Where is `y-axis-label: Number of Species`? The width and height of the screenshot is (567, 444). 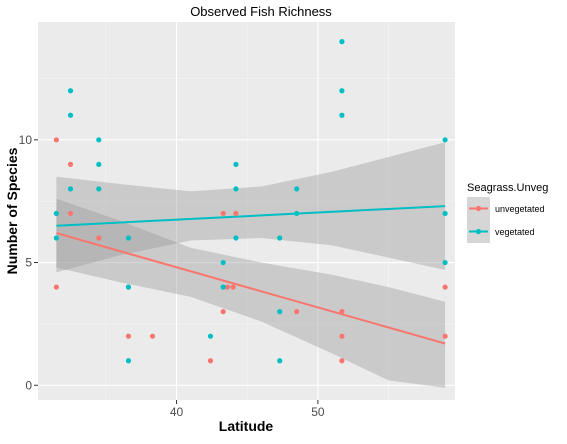
y-axis-label: Number of Species is located at coordinates (12, 210).